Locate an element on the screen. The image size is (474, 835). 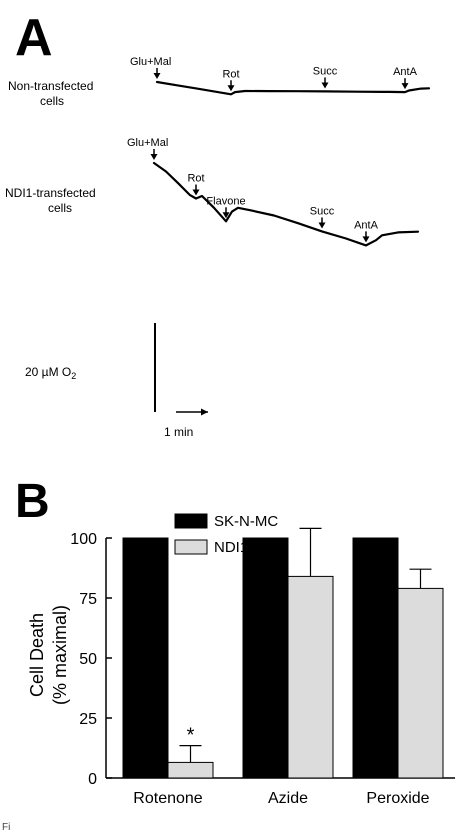
bar-azide-ndi1 is located at coordinates (310, 677).